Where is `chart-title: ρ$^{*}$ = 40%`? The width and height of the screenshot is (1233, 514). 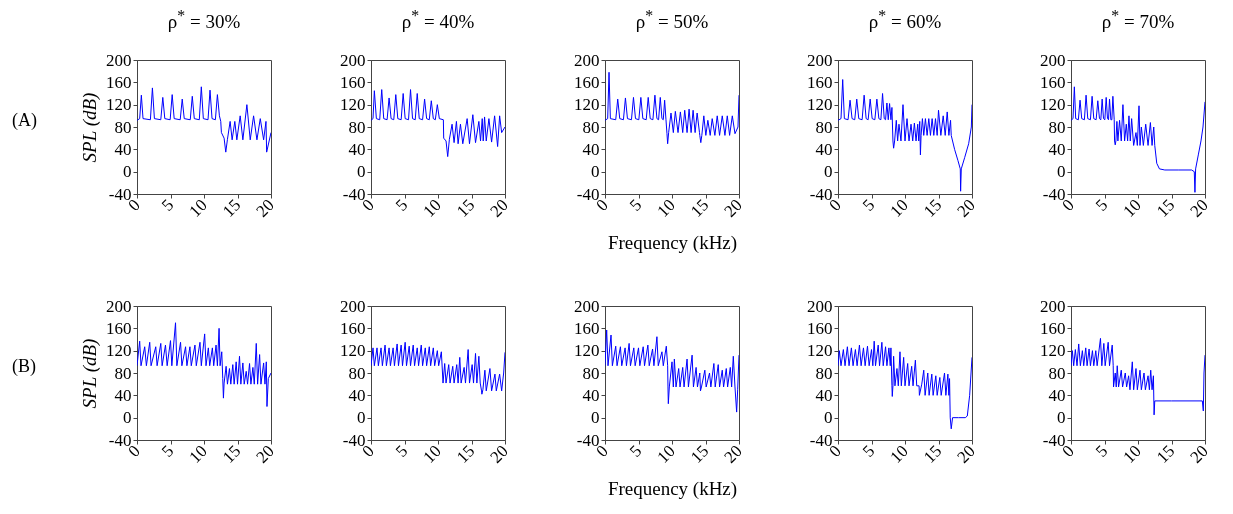 chart-title: ρ$^{*}$ = 40% is located at coordinates (438, 20).